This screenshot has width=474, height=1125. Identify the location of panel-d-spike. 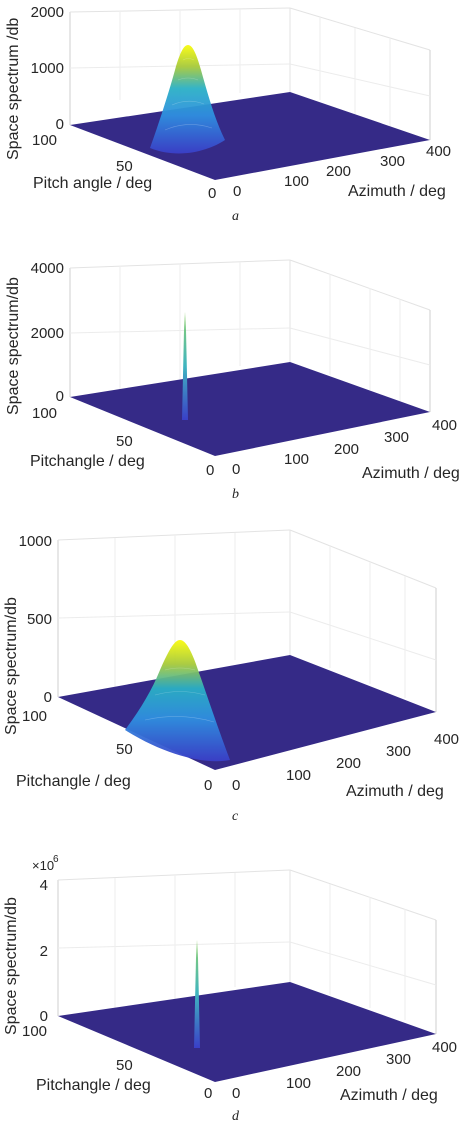
(197, 994).